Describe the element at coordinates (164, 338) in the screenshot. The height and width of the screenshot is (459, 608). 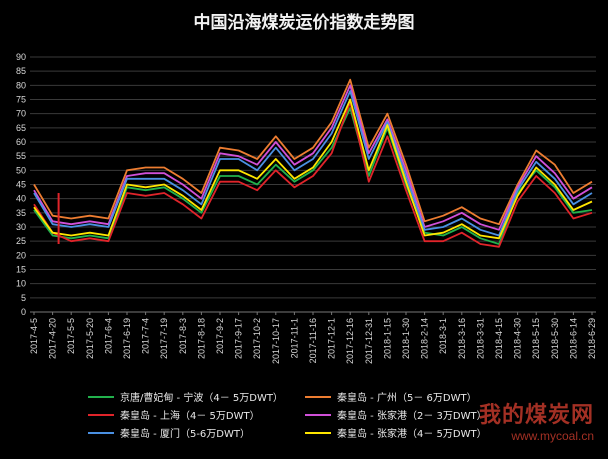
I see `x-tick-label: 2017-7-19` at that location.